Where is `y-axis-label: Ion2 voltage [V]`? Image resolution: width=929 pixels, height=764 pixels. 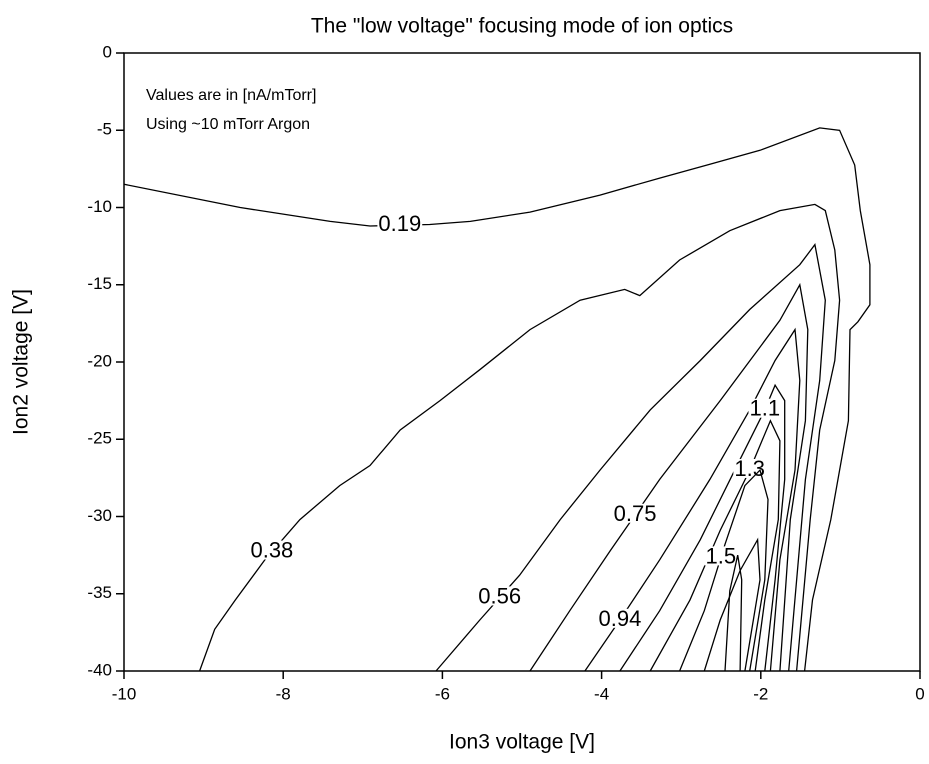 y-axis-label: Ion2 voltage [V] is located at coordinates (21, 362).